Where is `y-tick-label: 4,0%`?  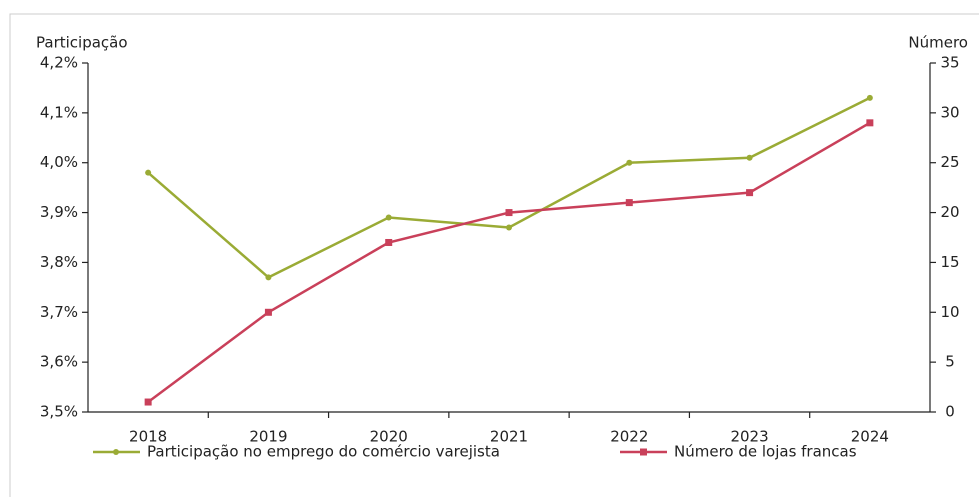 y-tick-label: 4,0% is located at coordinates (59, 162).